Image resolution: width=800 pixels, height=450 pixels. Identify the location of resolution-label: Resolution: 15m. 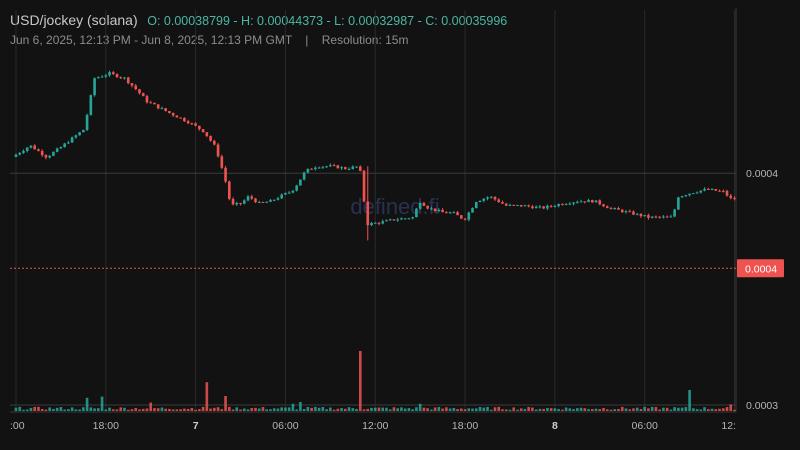
(365, 40).